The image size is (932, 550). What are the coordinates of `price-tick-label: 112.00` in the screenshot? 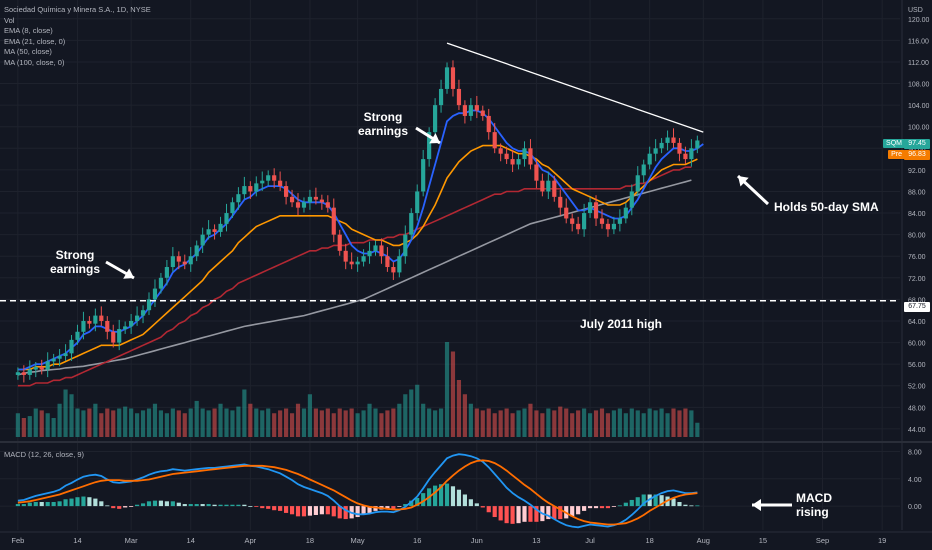 It's located at (918, 63).